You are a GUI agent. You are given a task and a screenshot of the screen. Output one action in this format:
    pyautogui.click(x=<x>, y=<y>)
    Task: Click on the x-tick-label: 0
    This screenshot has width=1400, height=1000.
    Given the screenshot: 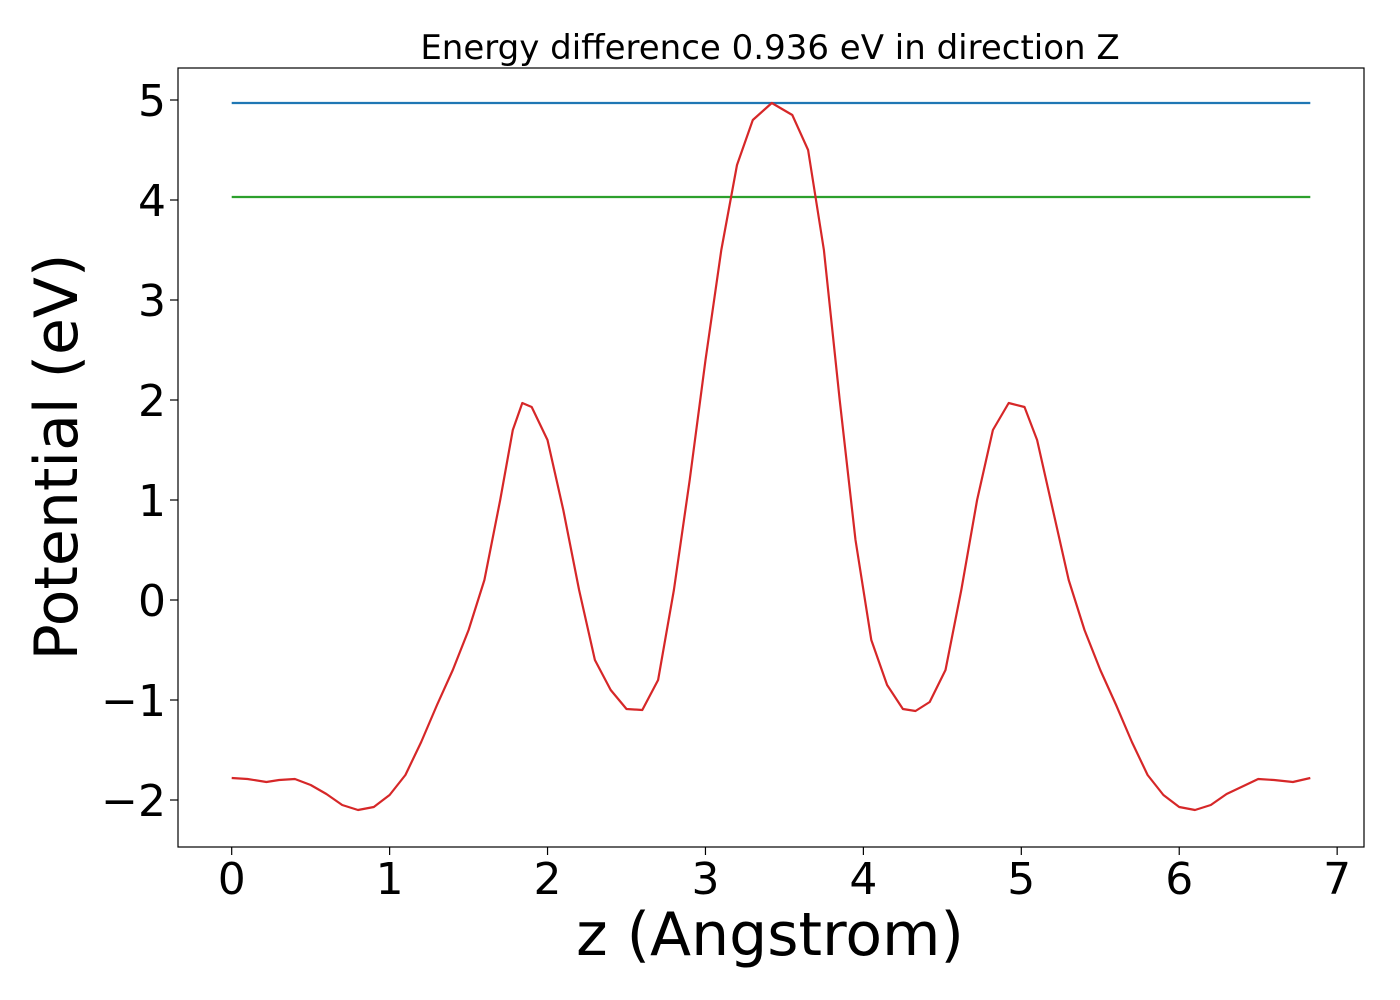 What is the action you would take?
    pyautogui.click(x=232, y=879)
    